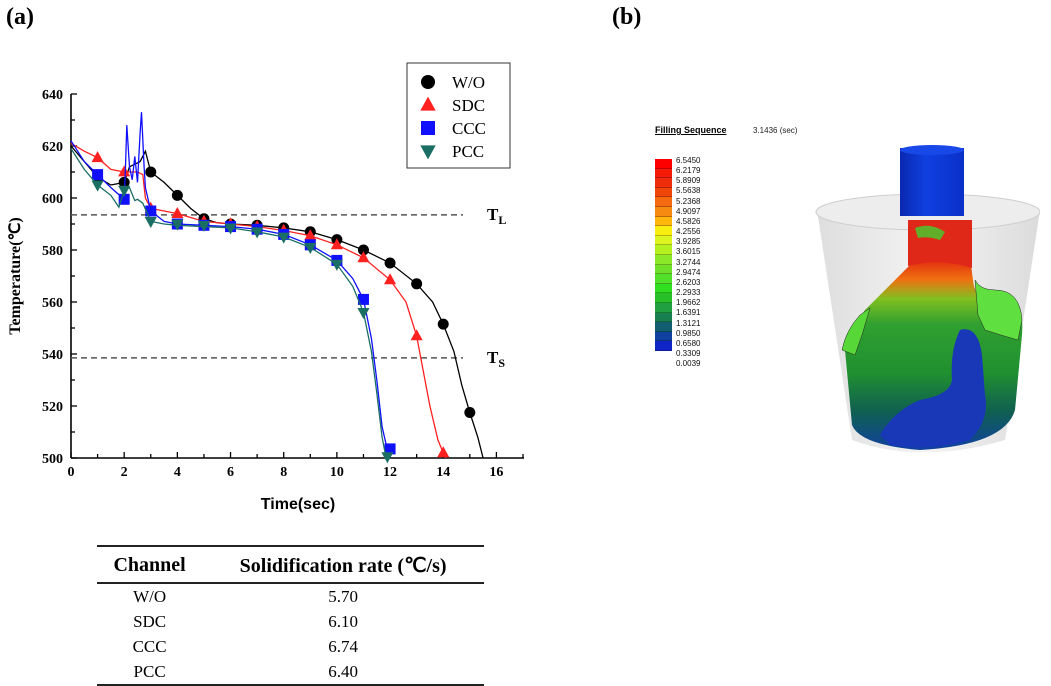  I want to click on x-axis-title: Time(sec), so click(298, 504).